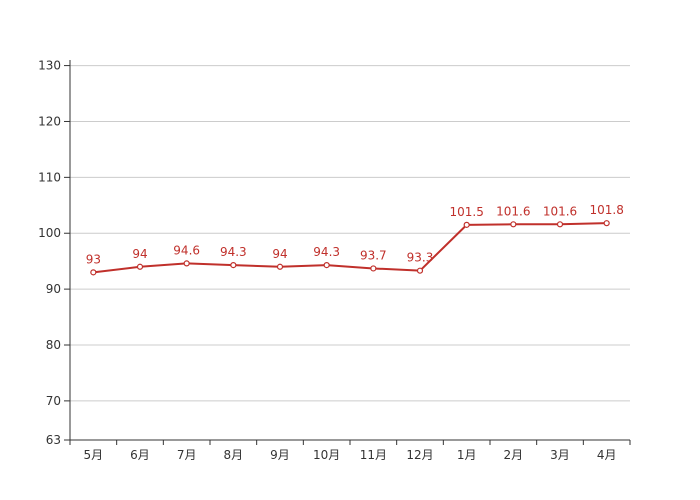 The width and height of the screenshot is (700, 500). What do you see at coordinates (234, 455) in the screenshot?
I see `x-tick-label: 8月` at bounding box center [234, 455].